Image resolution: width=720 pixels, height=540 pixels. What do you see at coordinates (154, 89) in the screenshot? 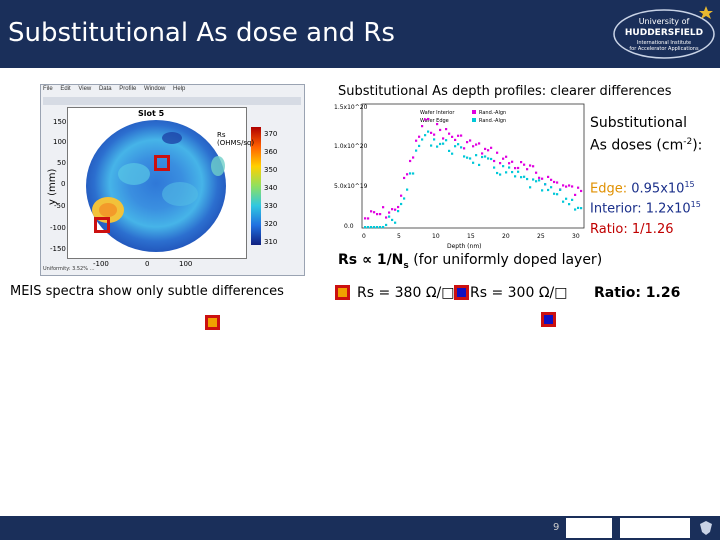
I see `menu-window: Window` at bounding box center [154, 89].